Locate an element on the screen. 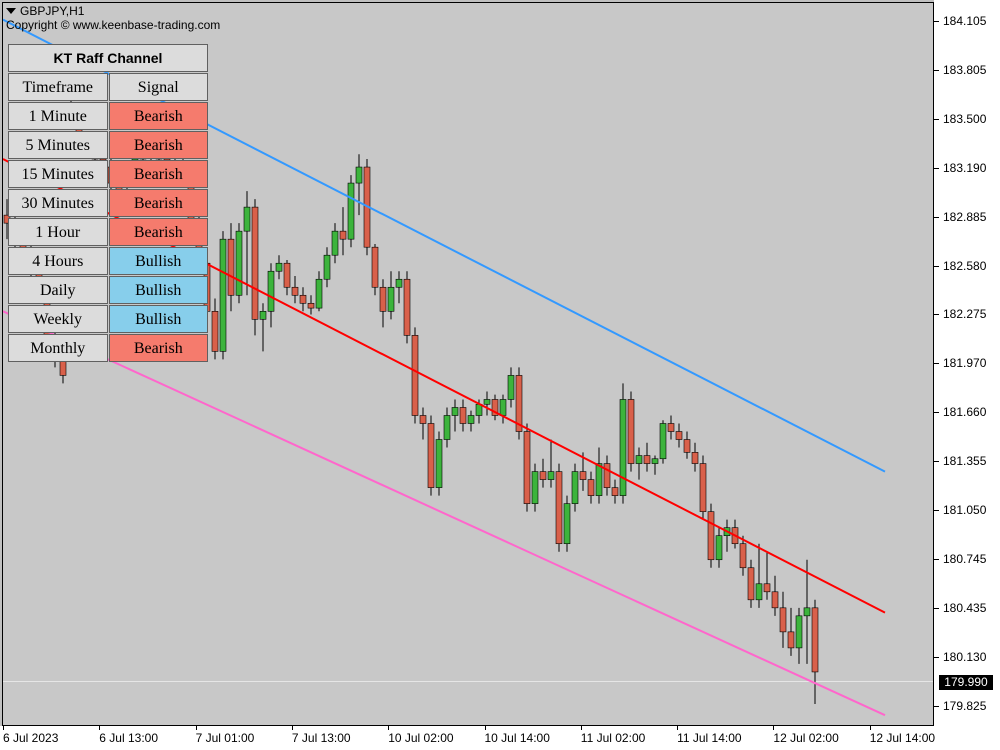  price-label: 181.355 is located at coordinates (965, 461).